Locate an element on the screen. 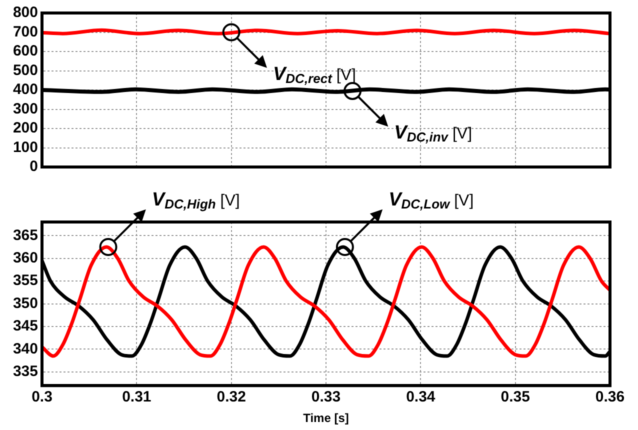 The image size is (638, 430). x-tick-label: 0.32 is located at coordinates (231, 397).